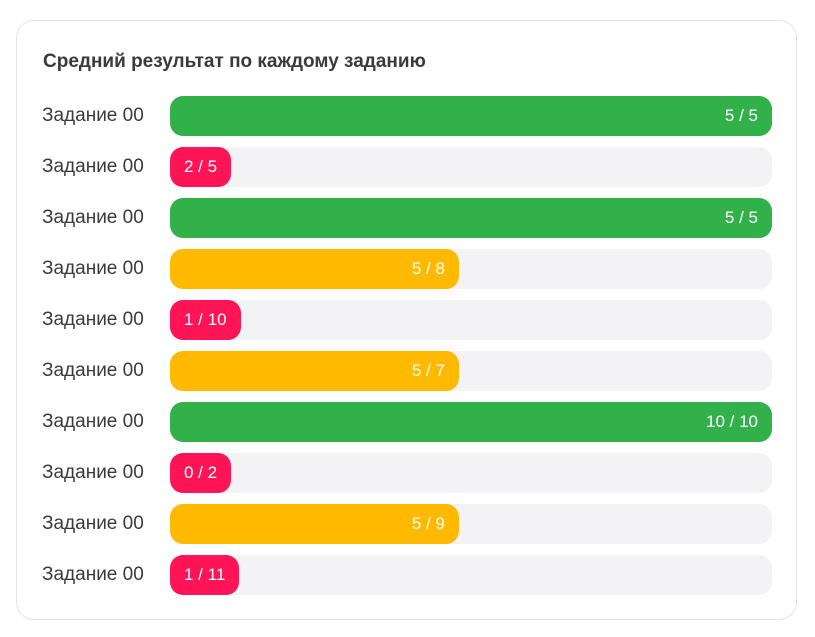 This screenshot has width=815, height=637. What do you see at coordinates (314, 371) in the screenshot?
I see `bar-fill-medium: 5 / 7` at bounding box center [314, 371].